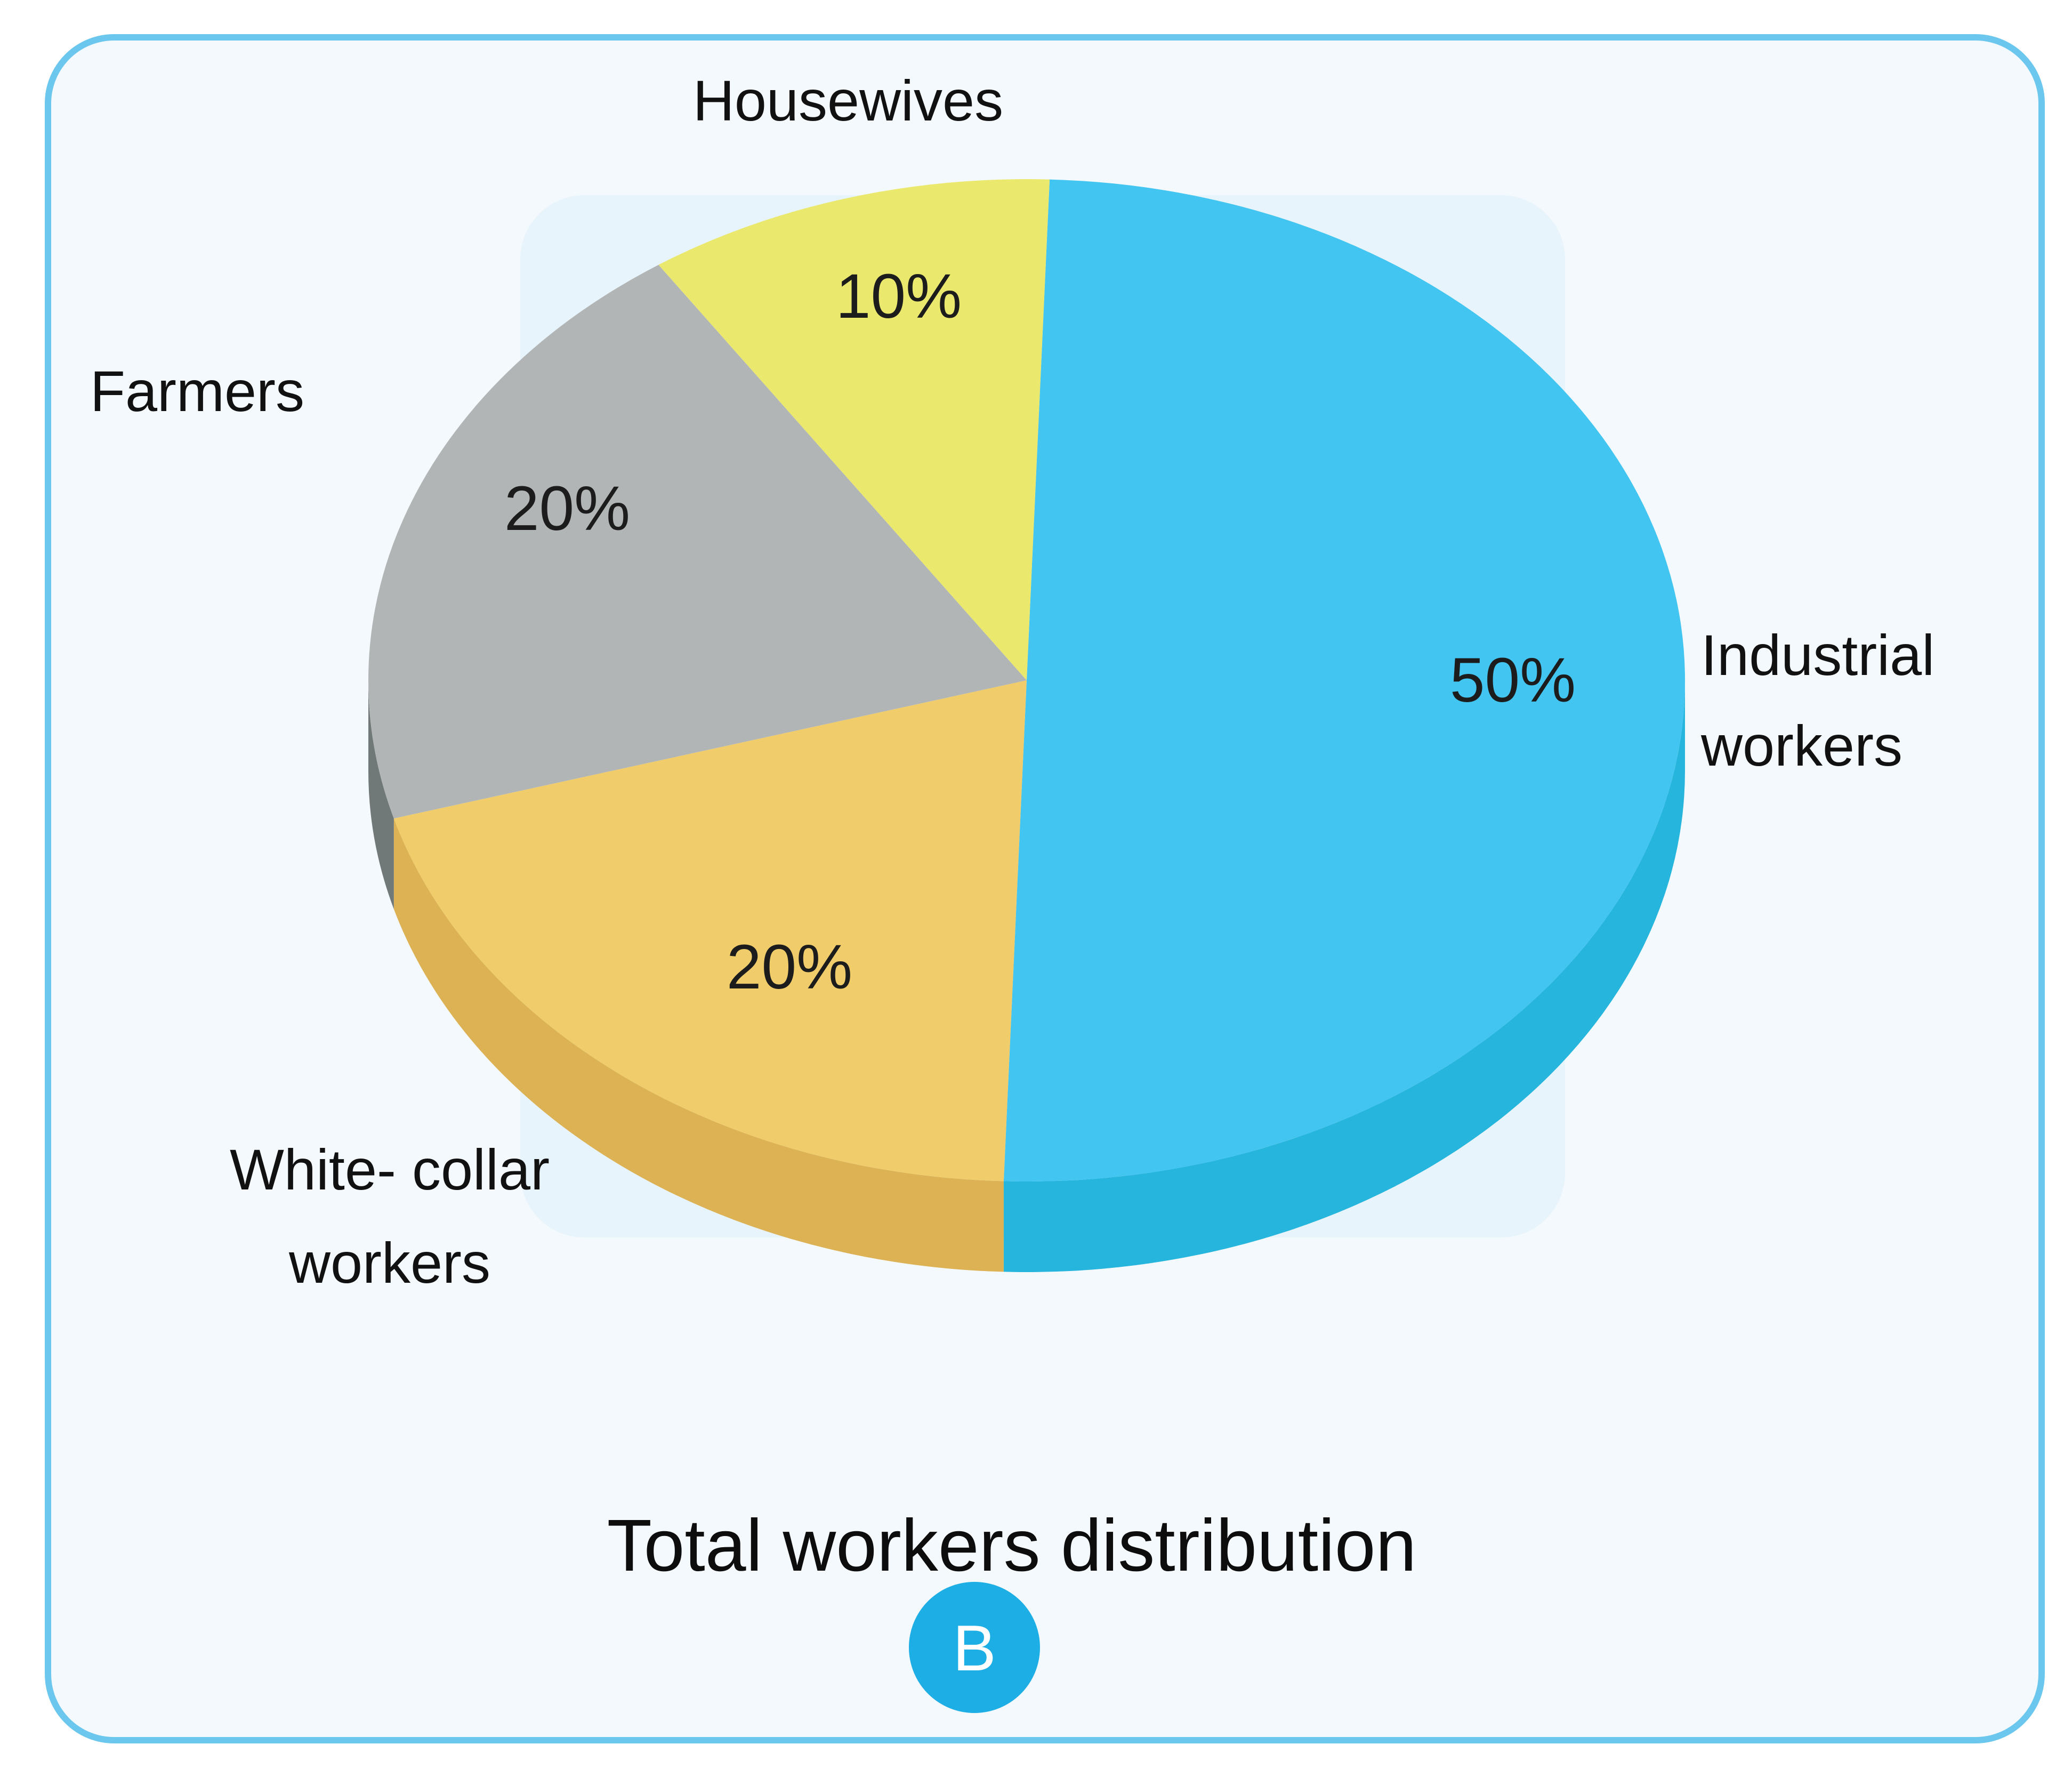  Describe the element at coordinates (197, 391) in the screenshot. I see `slice-name-farmers: Farmers` at that location.